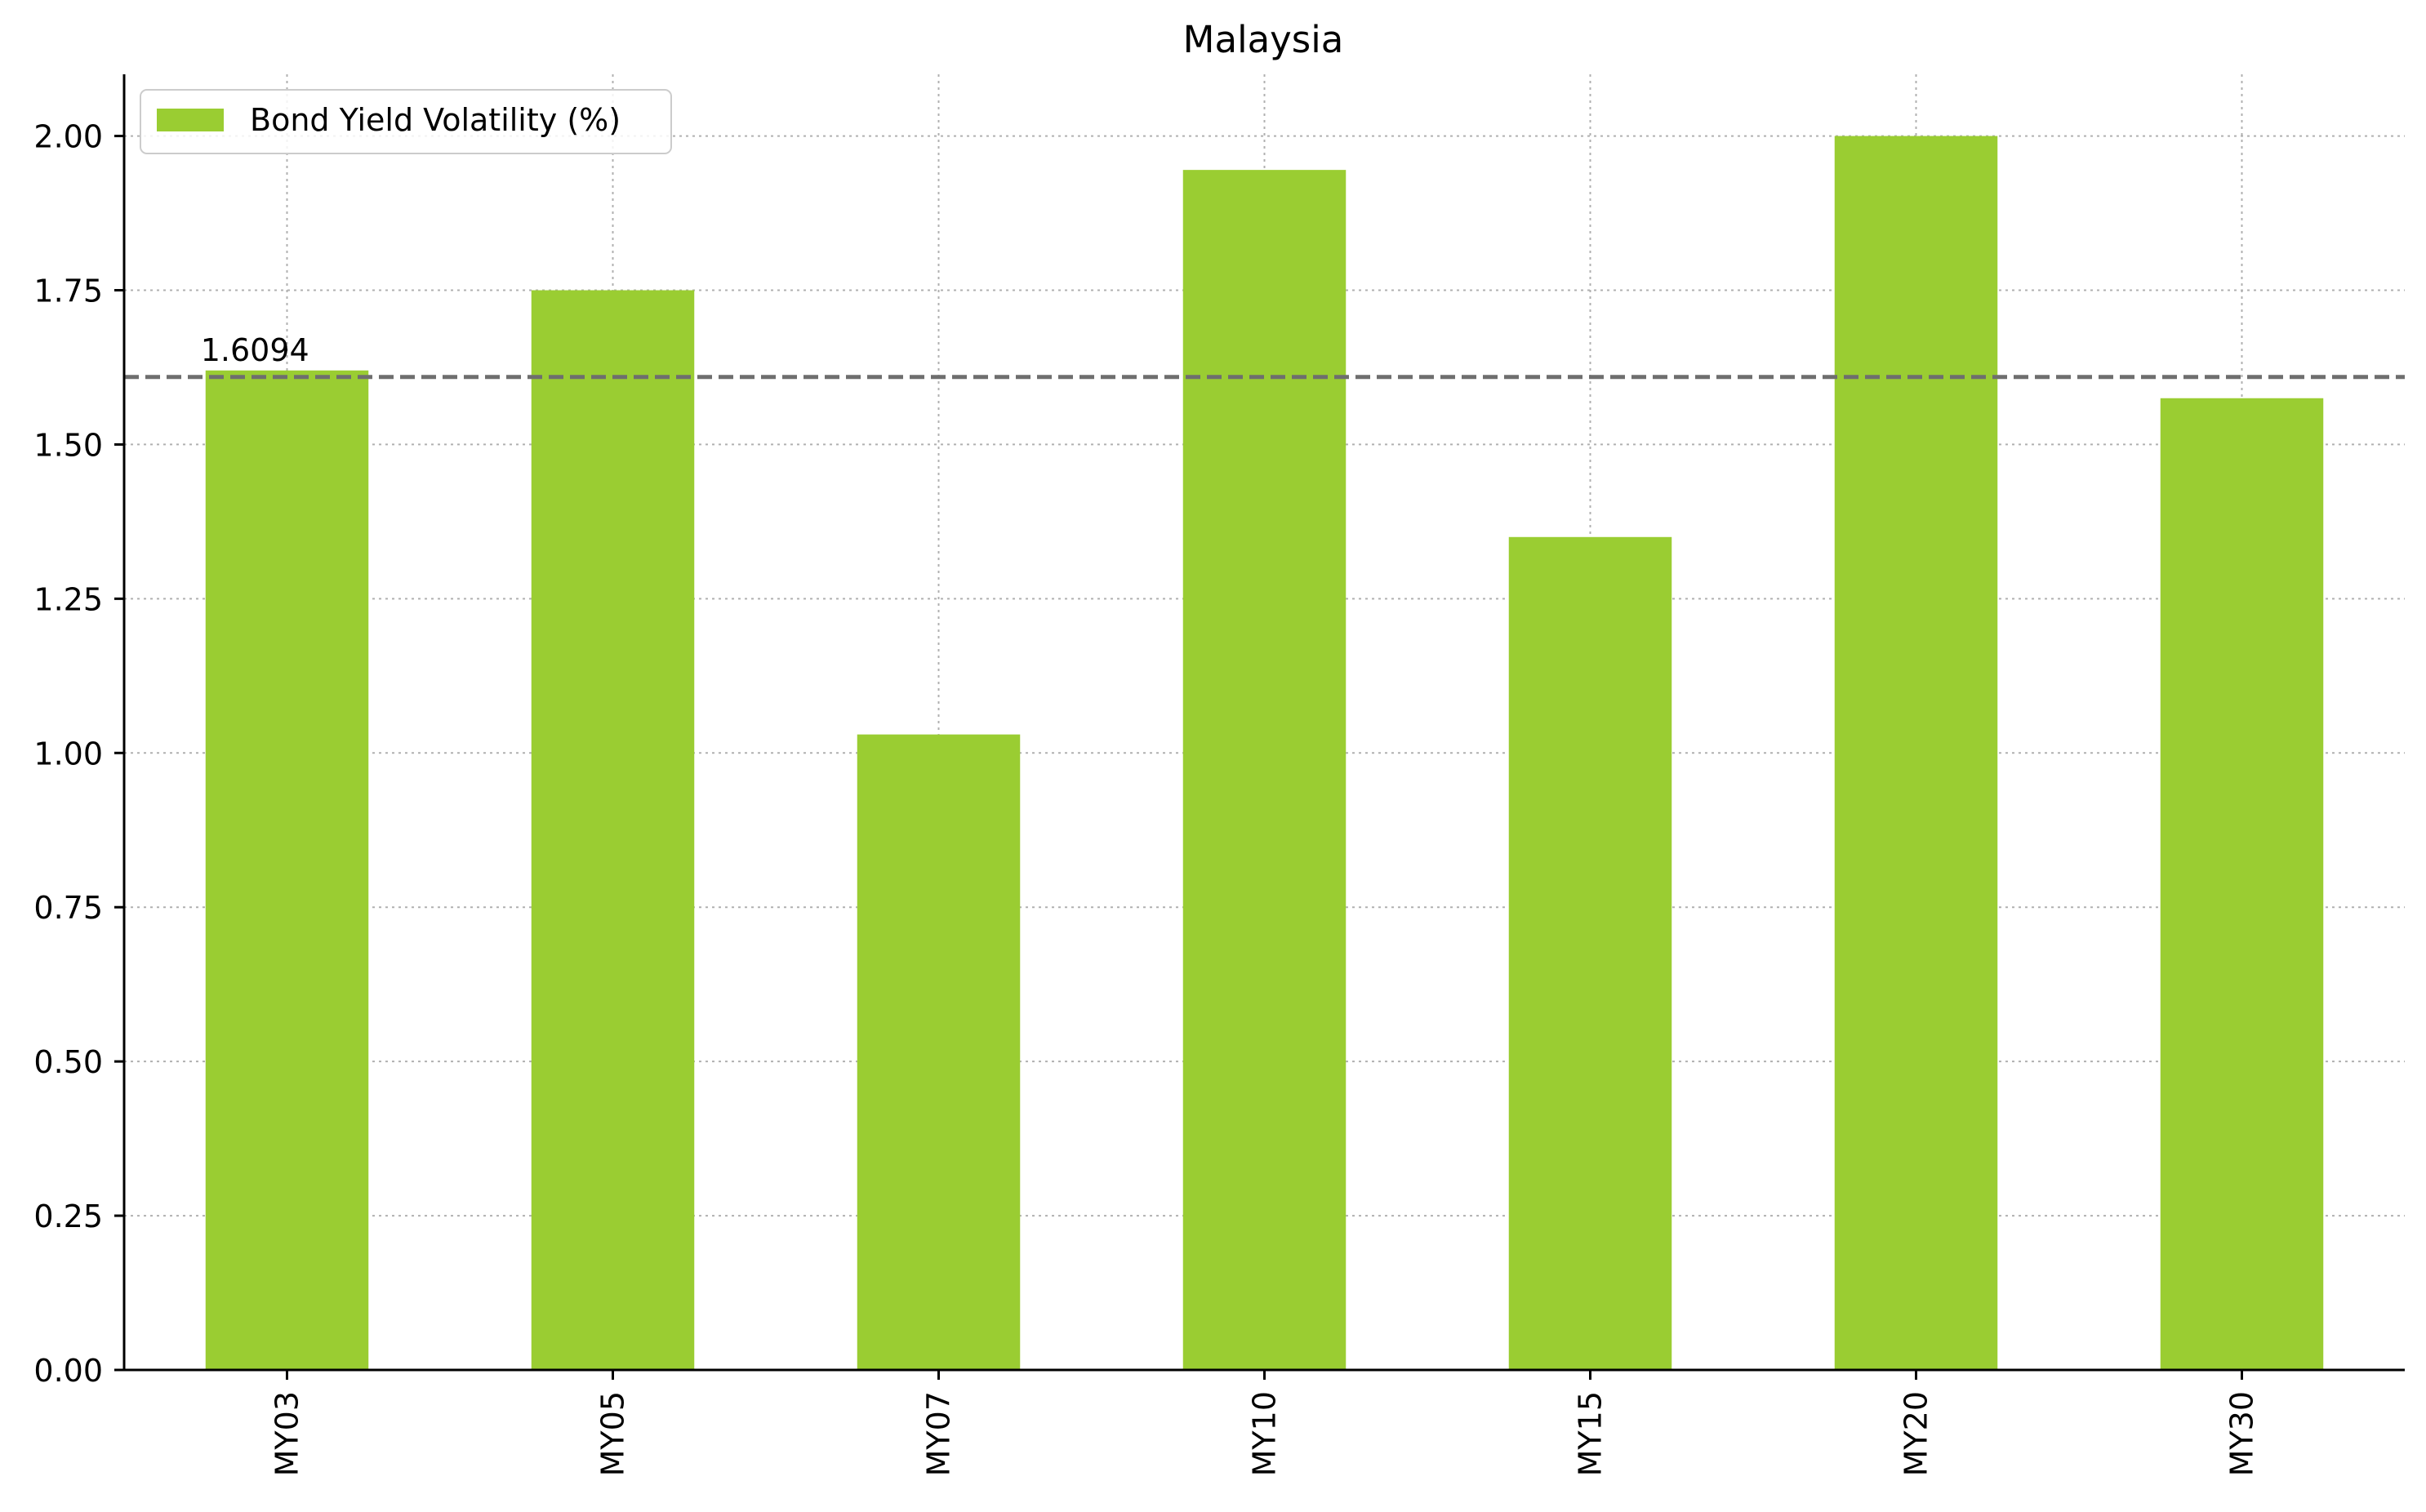 This screenshot has width=2426, height=1512. What do you see at coordinates (1591, 1433) in the screenshot?
I see `x-tick-label: MY15` at bounding box center [1591, 1433].